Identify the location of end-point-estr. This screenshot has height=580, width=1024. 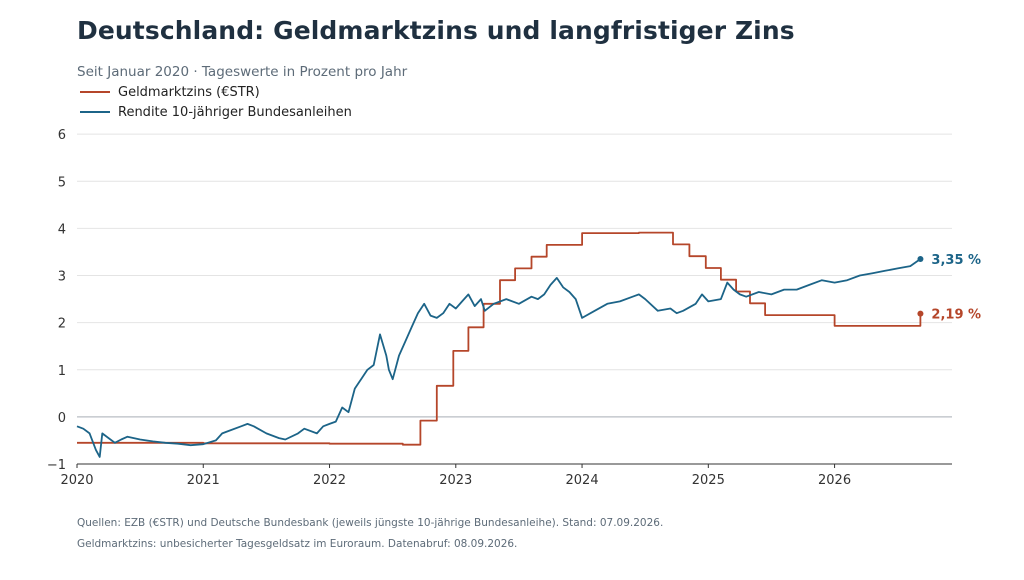
(920, 313).